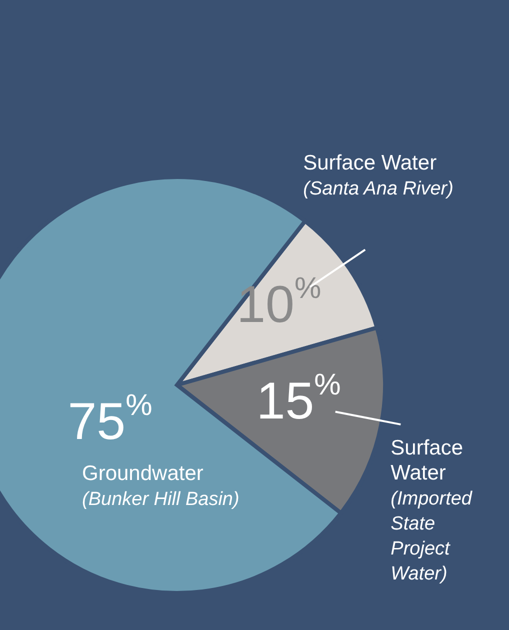 The width and height of the screenshot is (509, 630). What do you see at coordinates (161, 486) in the screenshot?
I see `slice-label: Groundwater (Bunker Hill Basin)` at bounding box center [161, 486].